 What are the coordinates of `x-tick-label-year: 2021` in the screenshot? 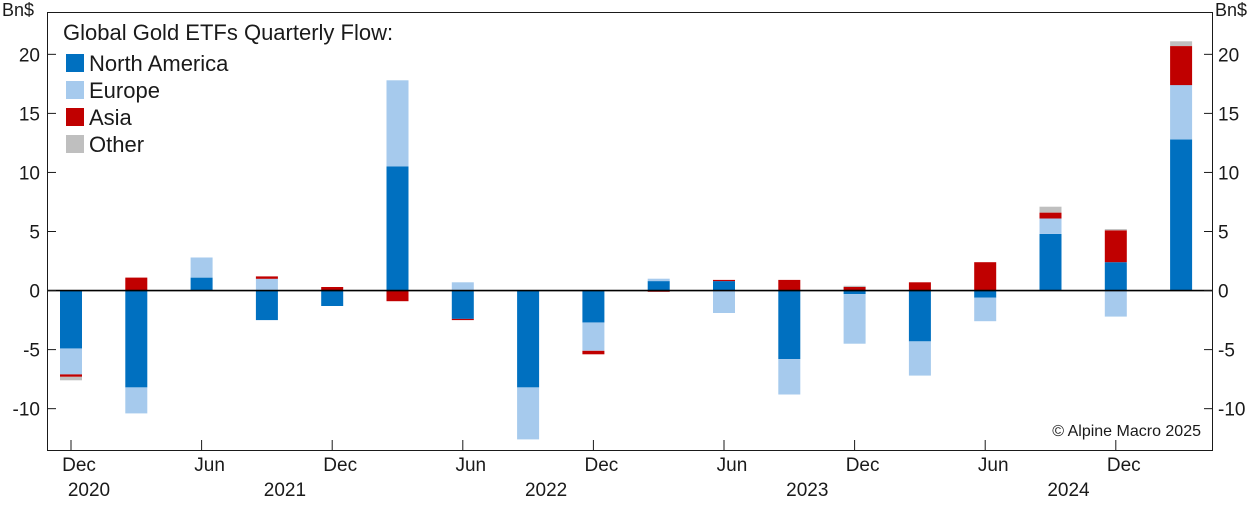 It's located at (285, 490).